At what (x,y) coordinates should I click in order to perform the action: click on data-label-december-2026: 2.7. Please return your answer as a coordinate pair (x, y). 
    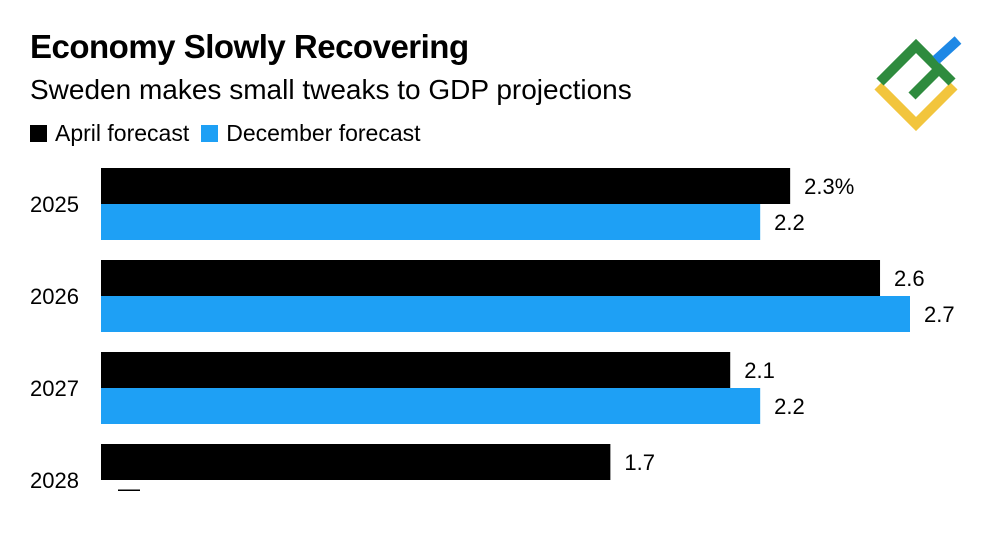
    Looking at the image, I should click on (939, 314).